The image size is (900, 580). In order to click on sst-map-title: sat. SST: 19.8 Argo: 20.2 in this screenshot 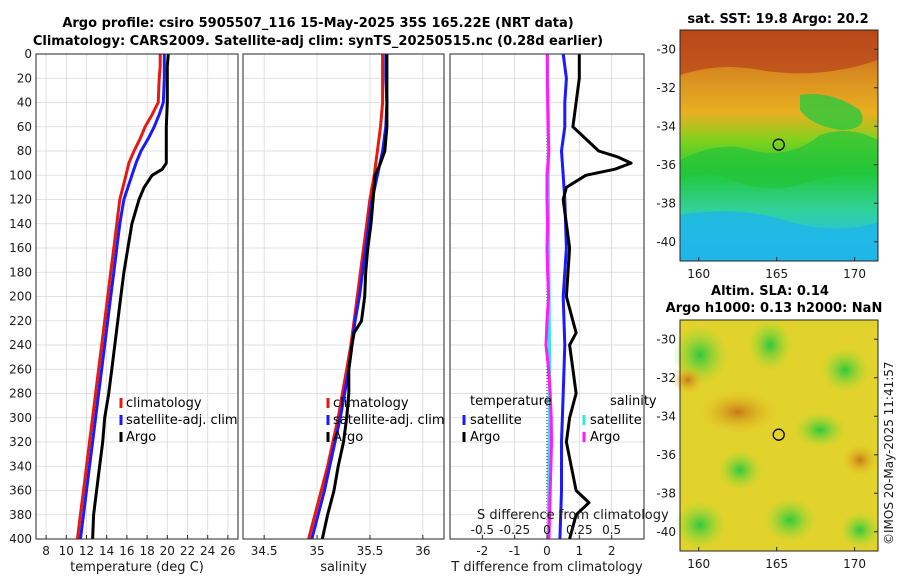, I will do `click(777, 19)`.